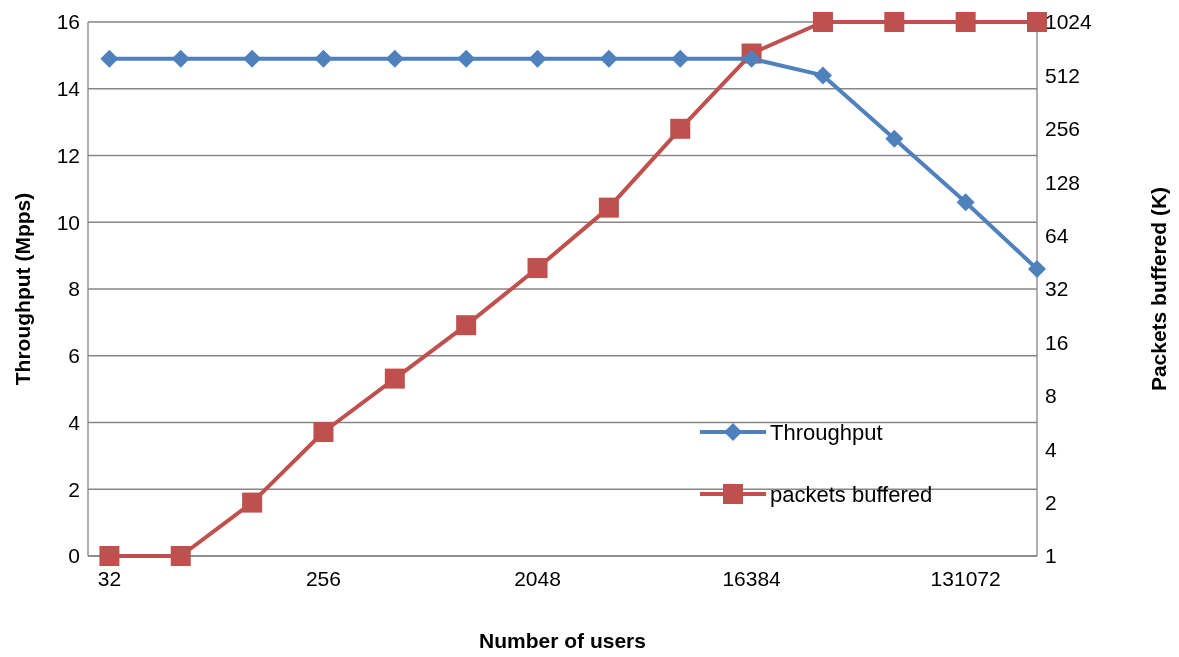  Describe the element at coordinates (752, 578) in the screenshot. I see `x-tick-label: 16384` at that location.